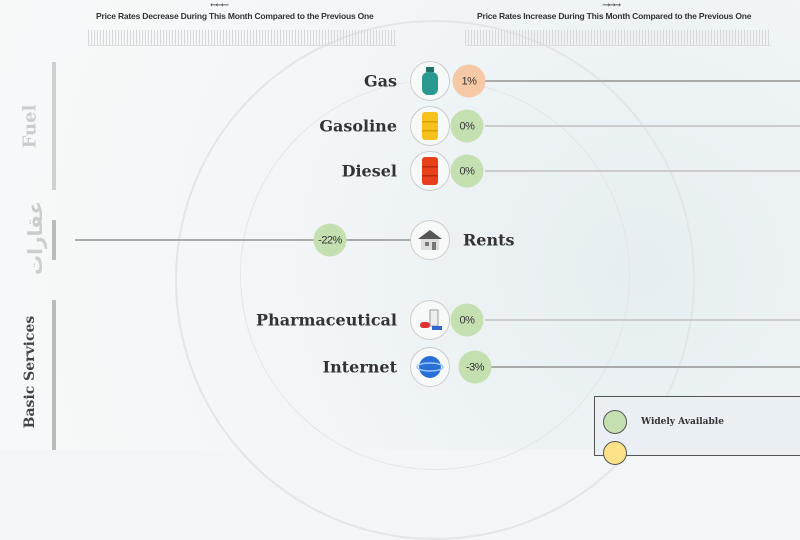  What do you see at coordinates (467, 126) in the screenshot?
I see `value-badge-gasoline: 0%` at bounding box center [467, 126].